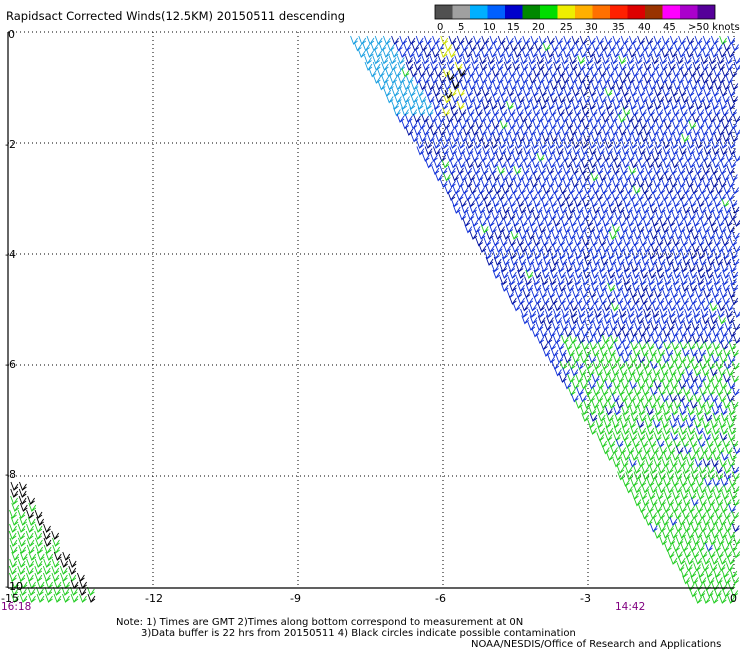 Image resolution: width=740 pixels, height=650 pixels. I want to click on y-tick-label: -4, so click(10, 254).